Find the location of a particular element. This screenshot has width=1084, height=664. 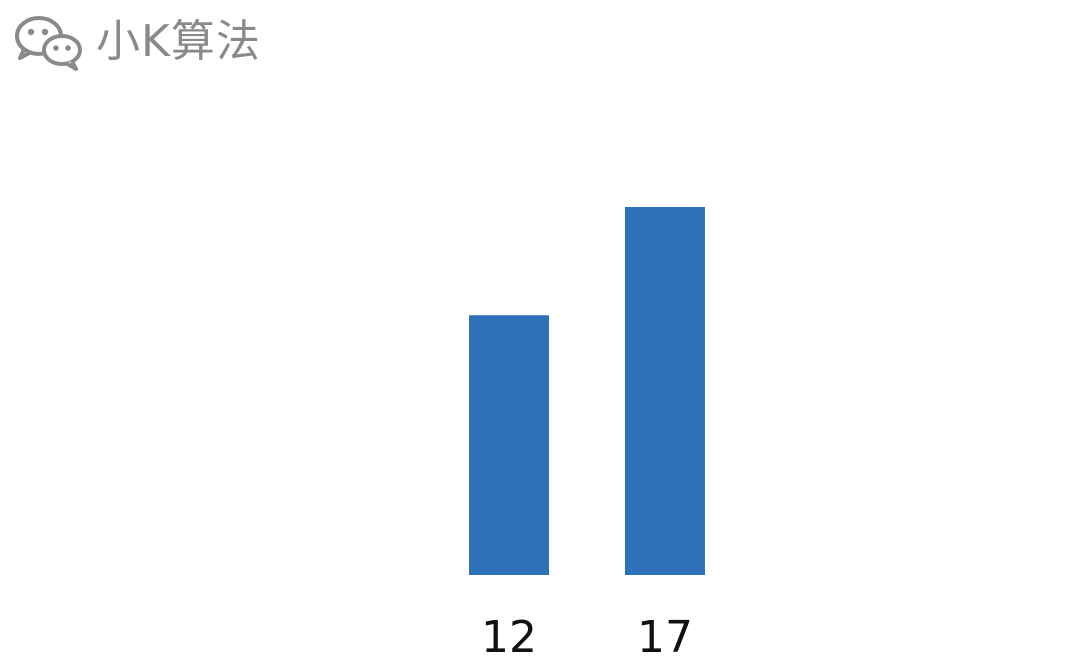

wechat-icon is located at coordinates (48, 42).